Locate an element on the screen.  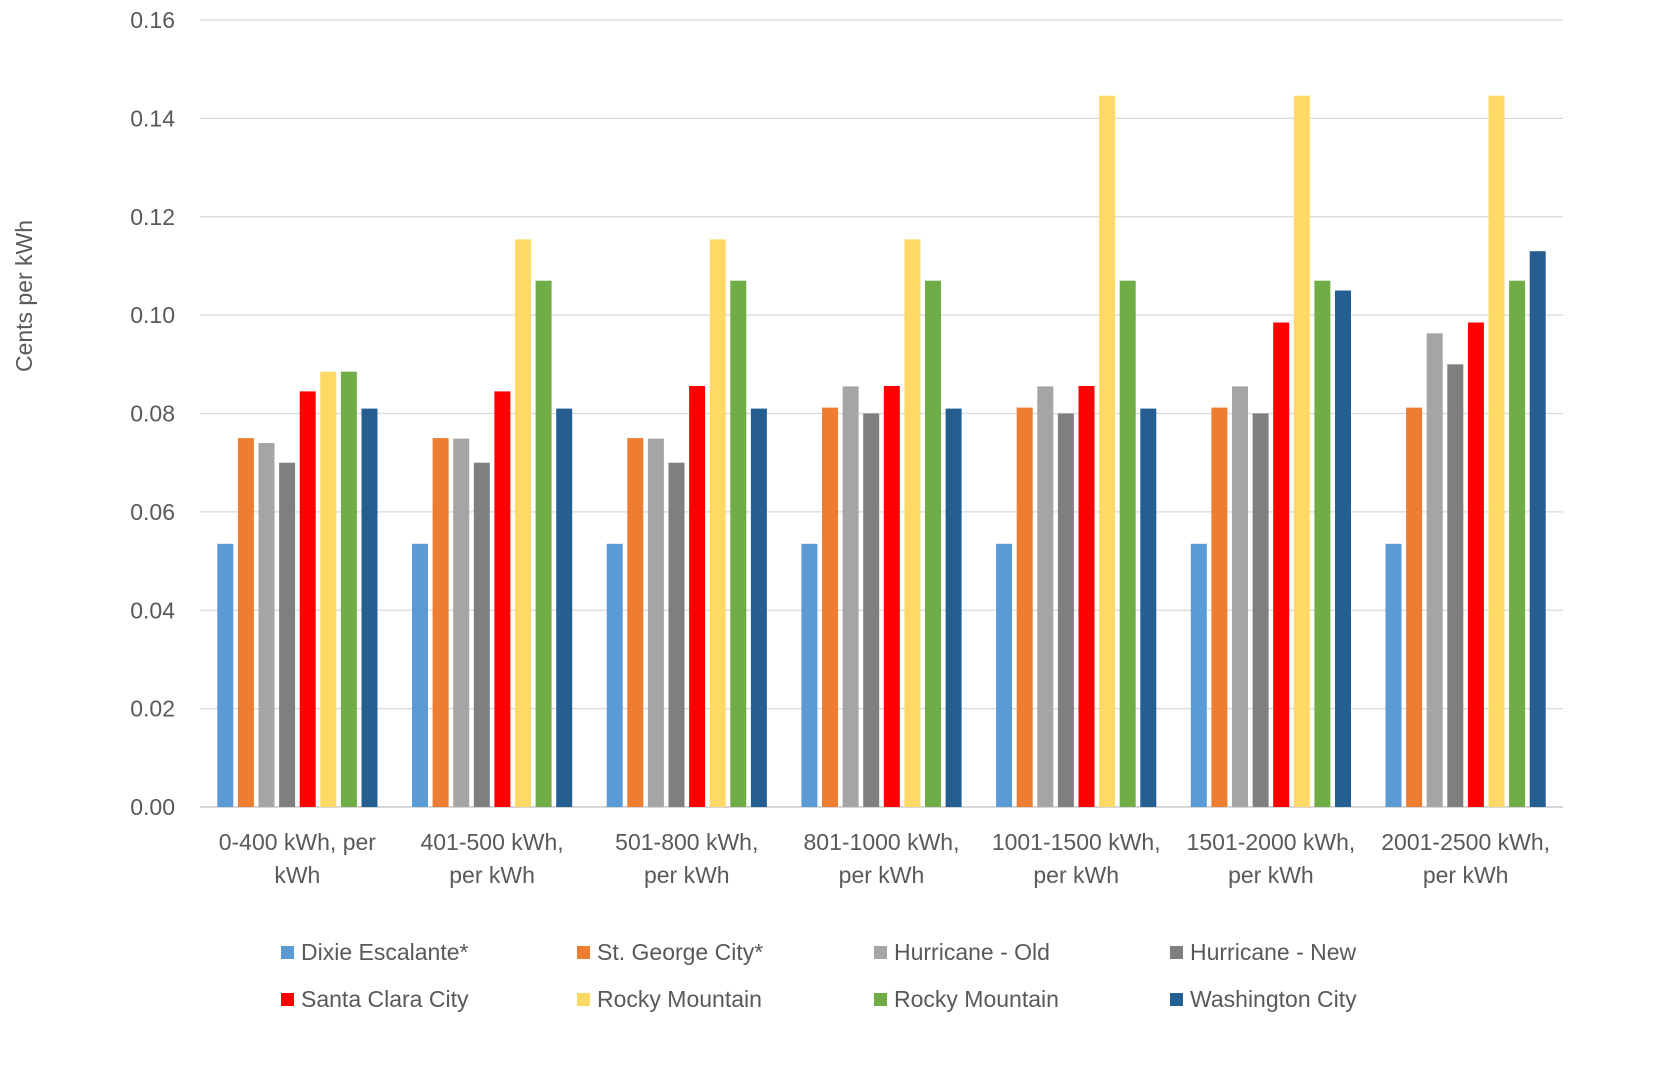
x-tick-label: 401-500 kWh, per kWh is located at coordinates (491, 858).